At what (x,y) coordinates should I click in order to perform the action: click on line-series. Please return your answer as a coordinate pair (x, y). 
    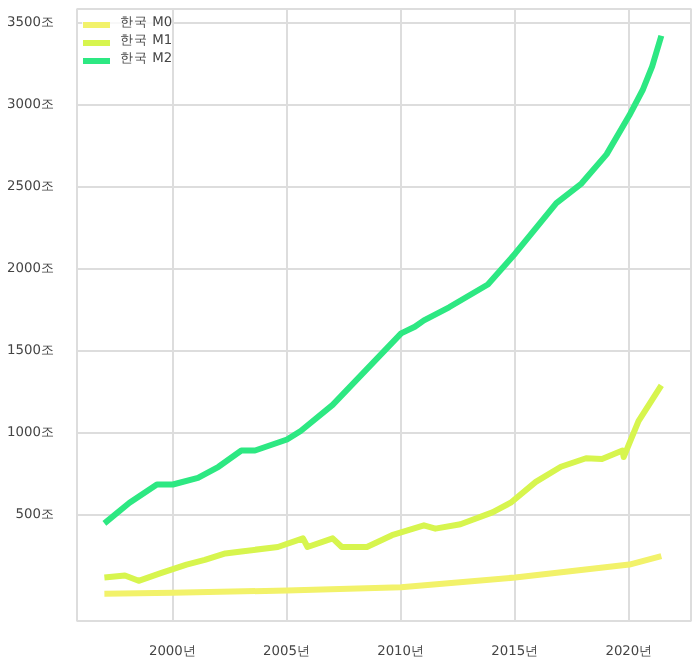
    Looking at the image, I should click on (383, 575).